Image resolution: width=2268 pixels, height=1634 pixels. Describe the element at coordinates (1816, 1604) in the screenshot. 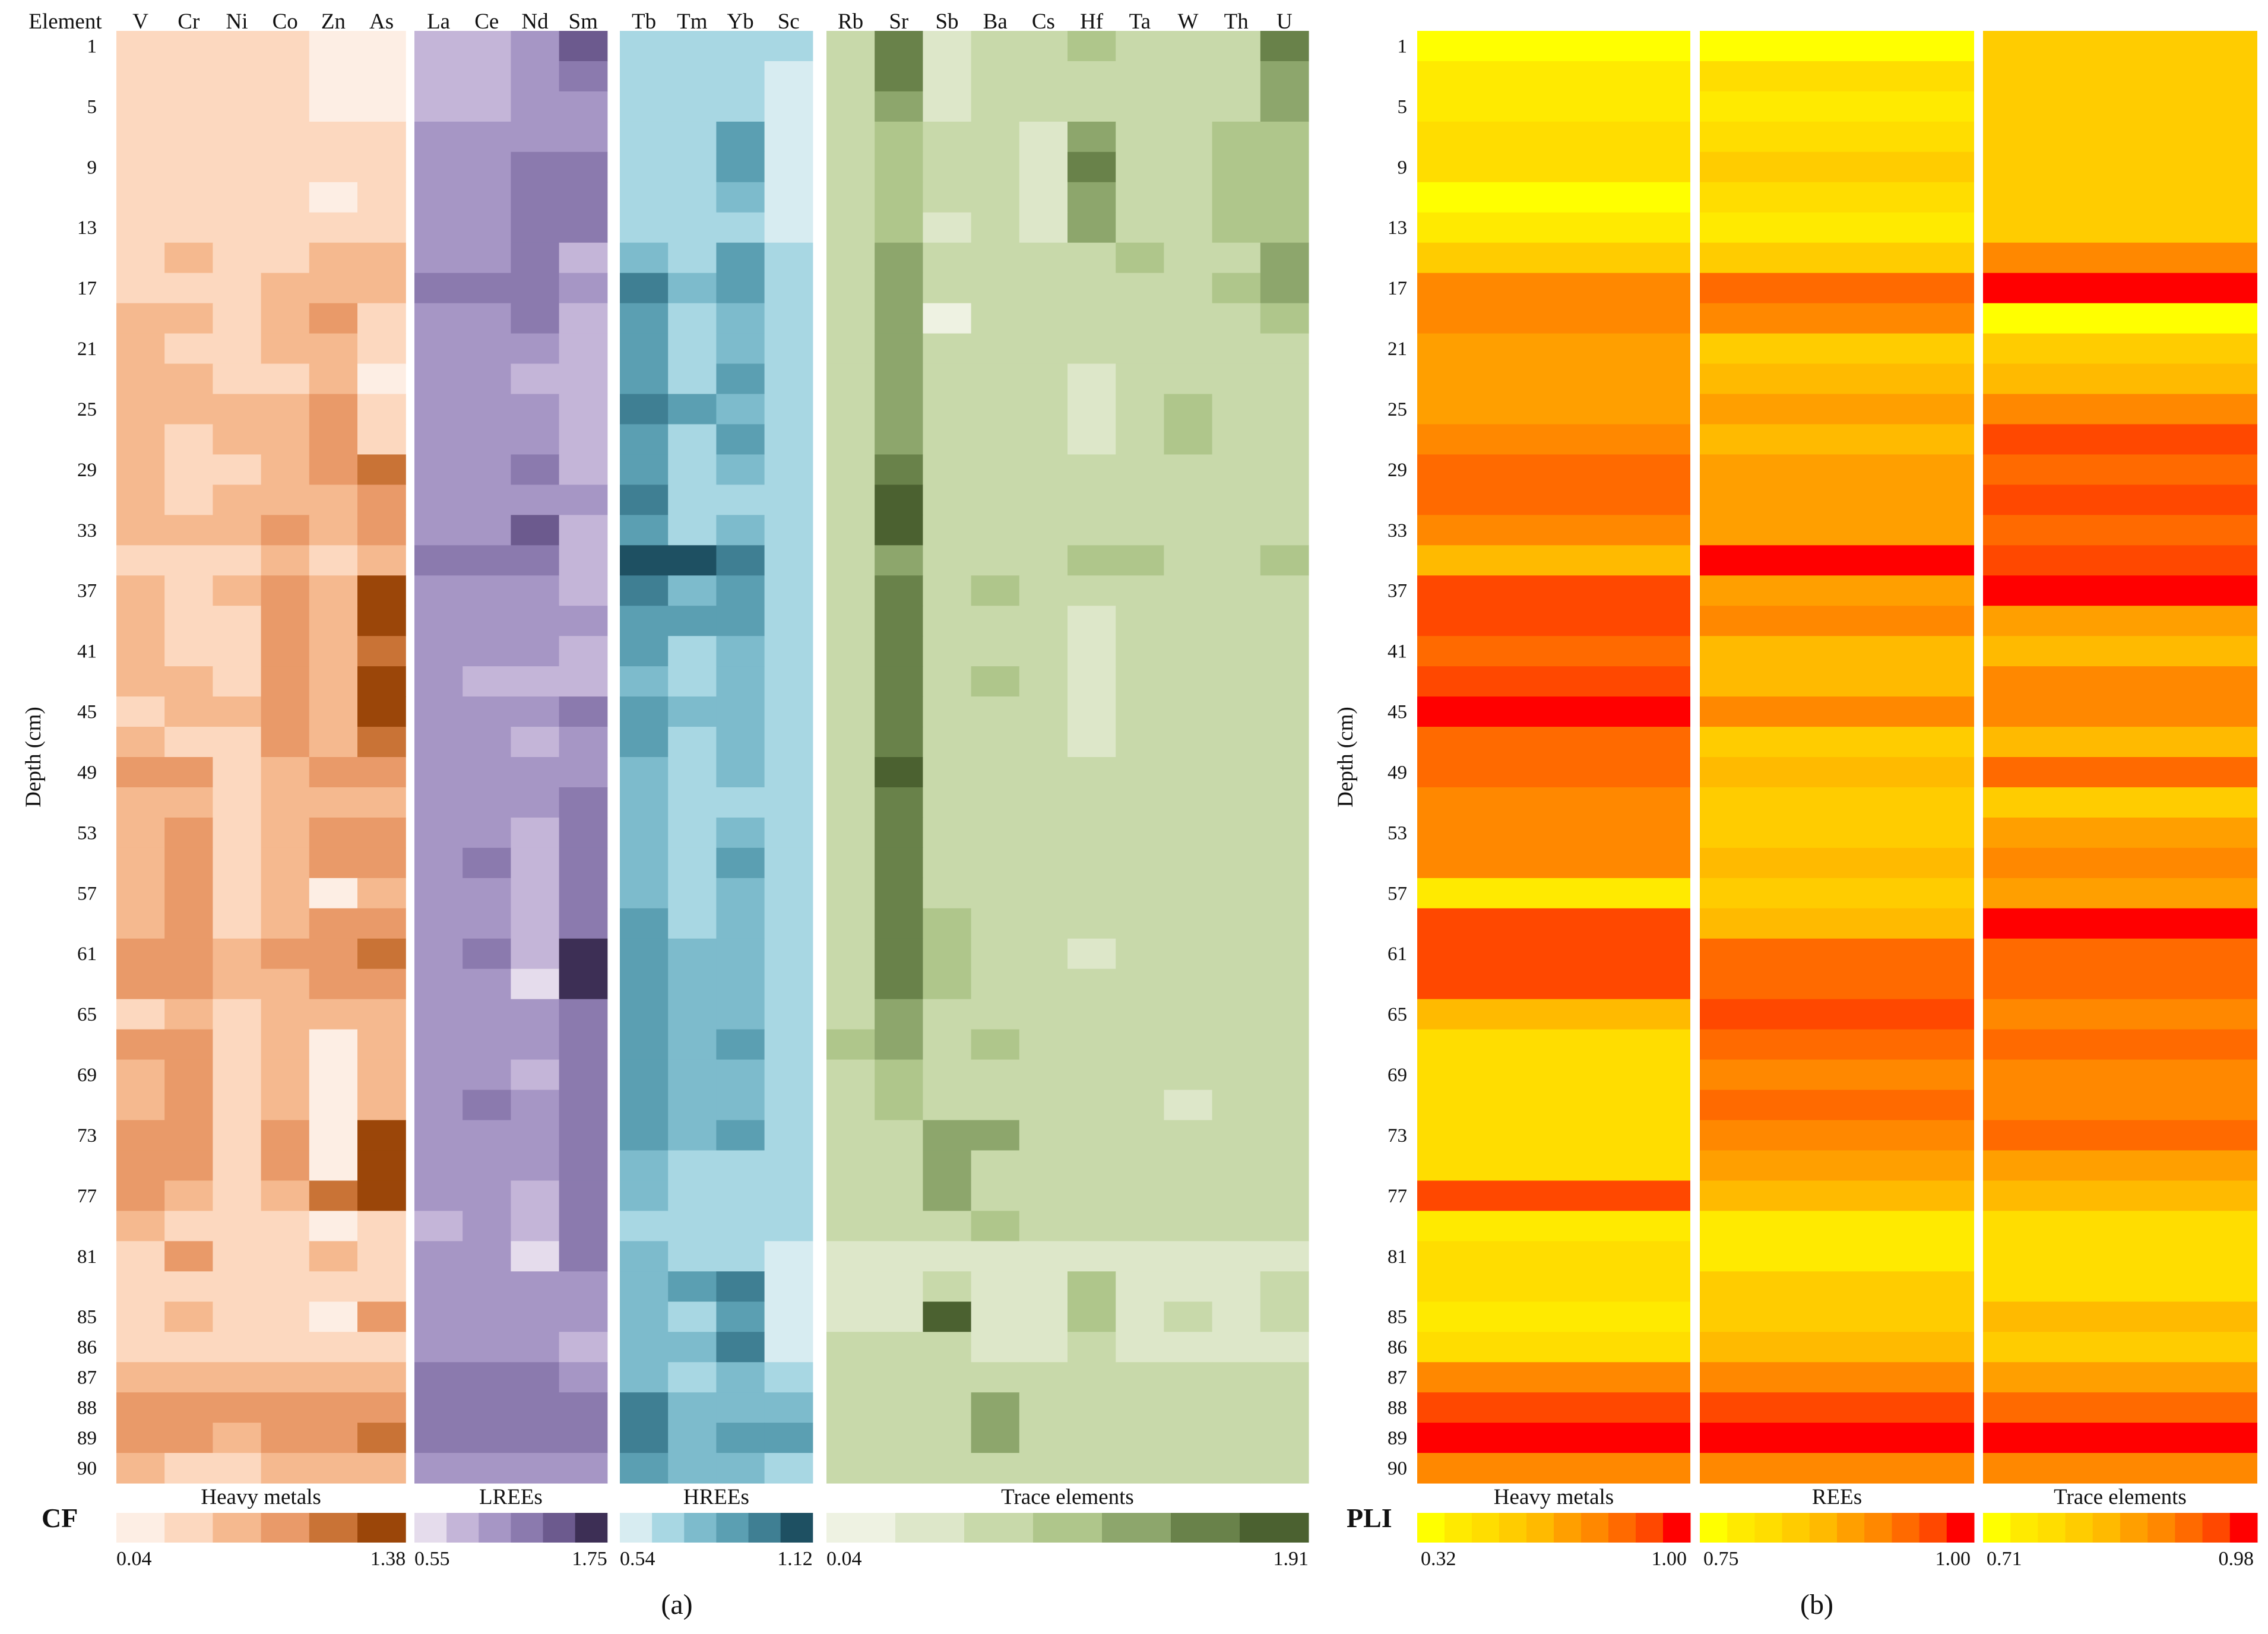

I see `panel-b-label: (b)` at that location.